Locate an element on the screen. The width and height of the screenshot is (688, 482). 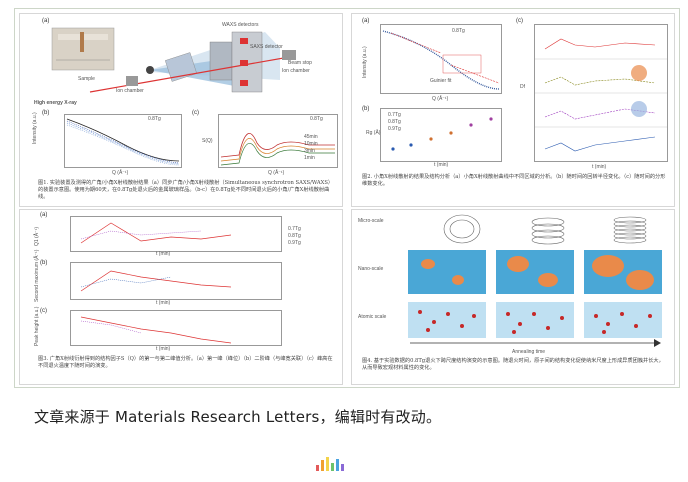
fig1-xray-label: High energy X-ray is located at coordinates (55, 103).